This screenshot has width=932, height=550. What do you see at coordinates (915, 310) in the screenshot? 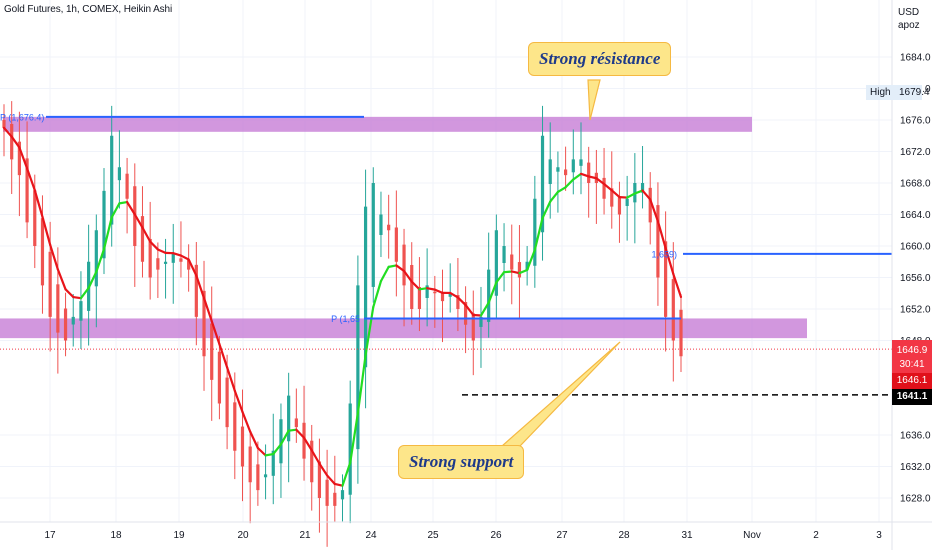
I see `price-tick-label: 1652.0` at bounding box center [915, 310].